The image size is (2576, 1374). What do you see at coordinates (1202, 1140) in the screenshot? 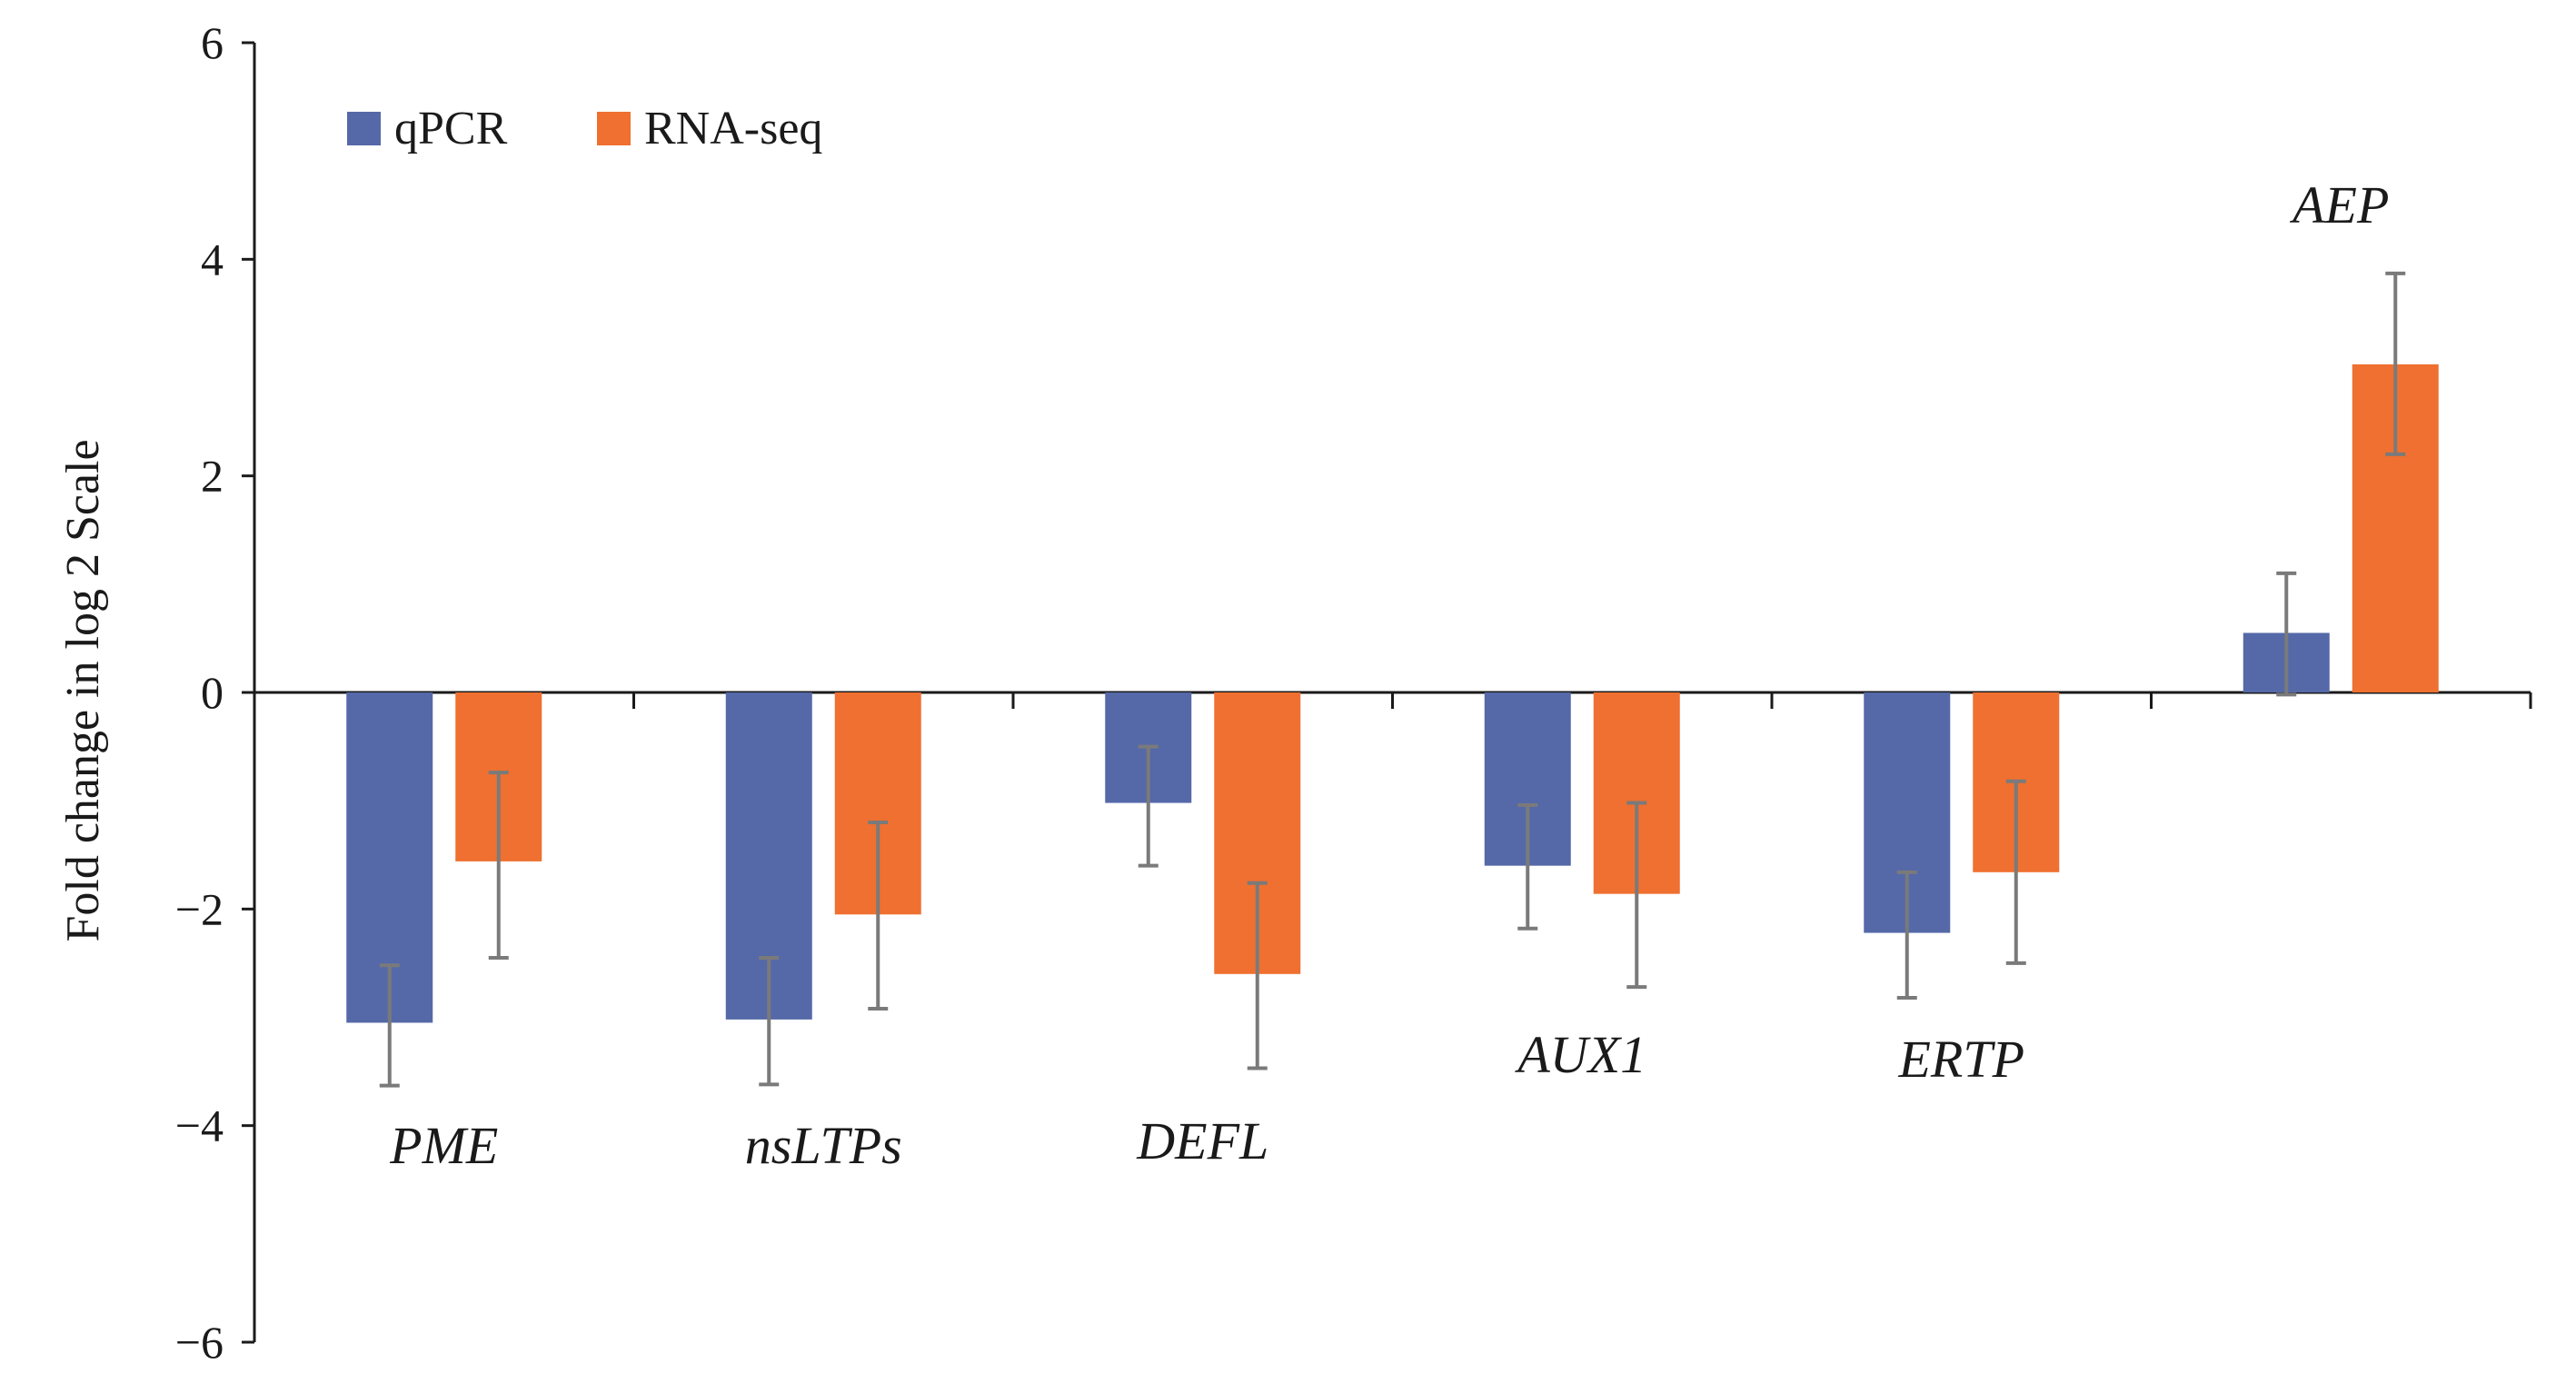
I see `category-label: DEFL` at bounding box center [1202, 1140].